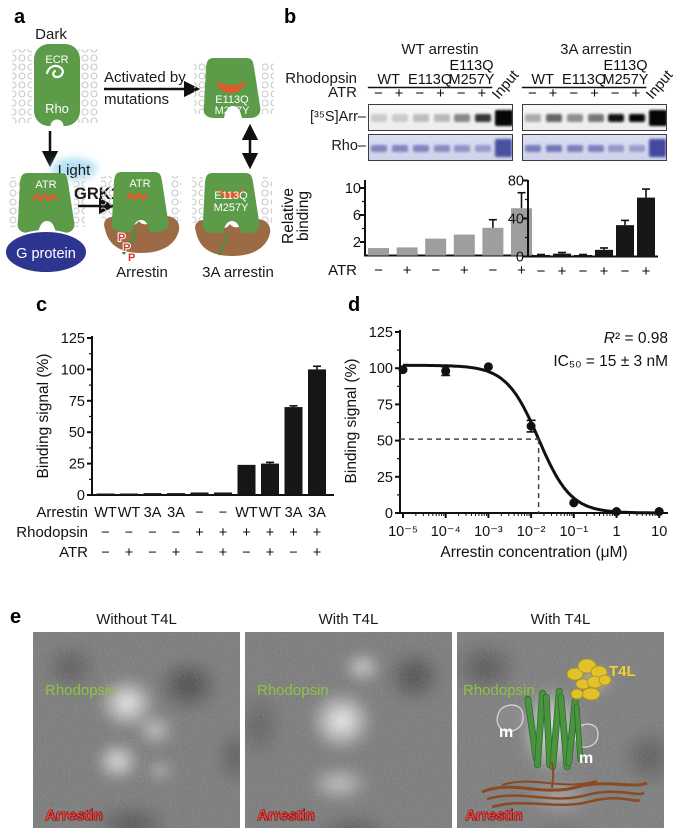  Describe the element at coordinates (594, 117) in the screenshot. I see `gel-35s-arr-3a` at that location.